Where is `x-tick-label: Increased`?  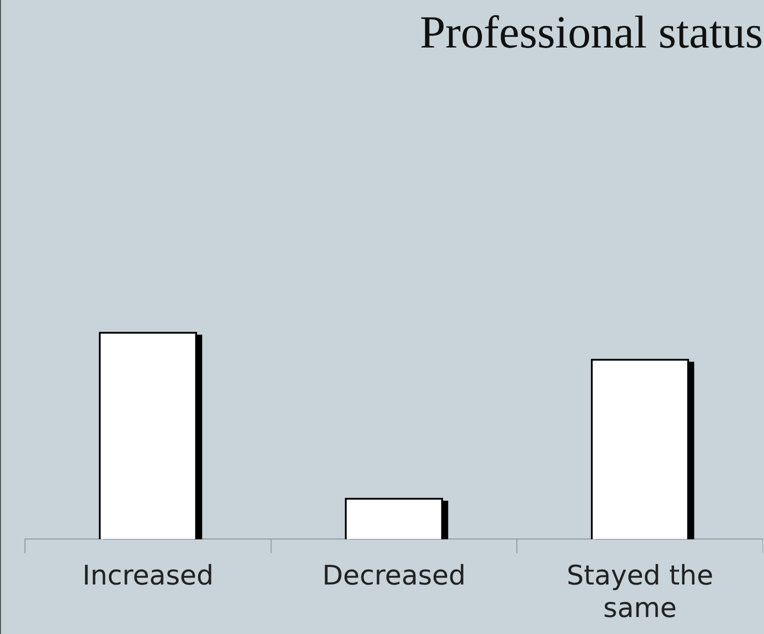 x-tick-label: Increased is located at coordinates (148, 576).